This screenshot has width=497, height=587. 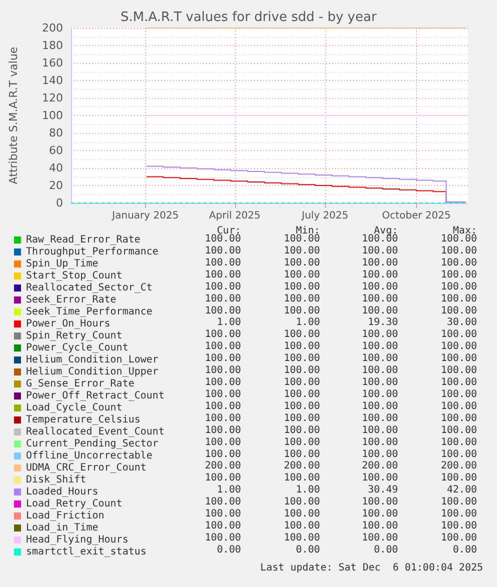 What do you see at coordinates (83, 420) in the screenshot?
I see `legend-label: Temperature_Celsius` at bounding box center [83, 420].